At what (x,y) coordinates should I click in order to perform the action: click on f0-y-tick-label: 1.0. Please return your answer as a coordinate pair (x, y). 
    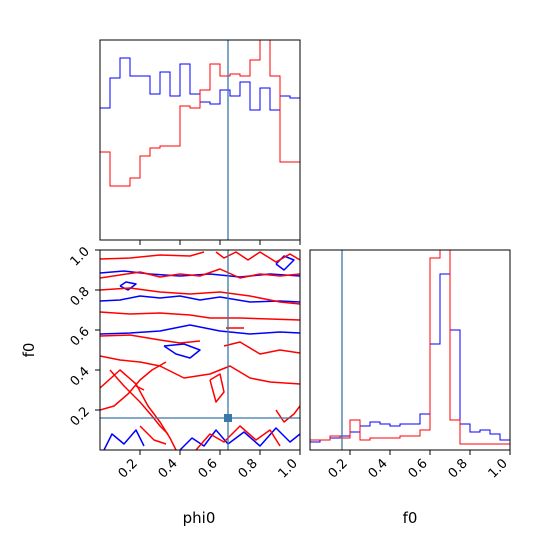
    Looking at the image, I should click on (80, 256).